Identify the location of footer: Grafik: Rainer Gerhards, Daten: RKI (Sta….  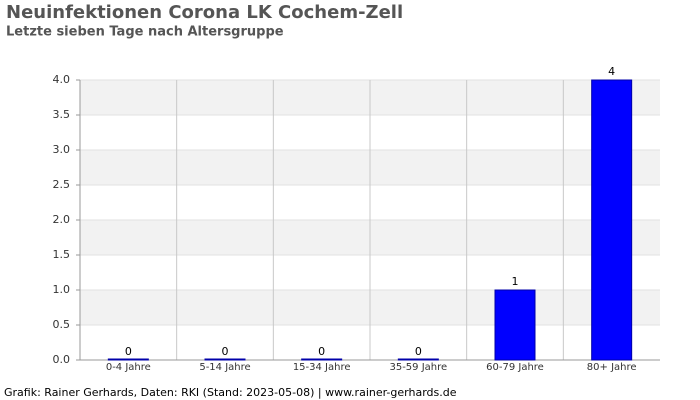
(230, 392).